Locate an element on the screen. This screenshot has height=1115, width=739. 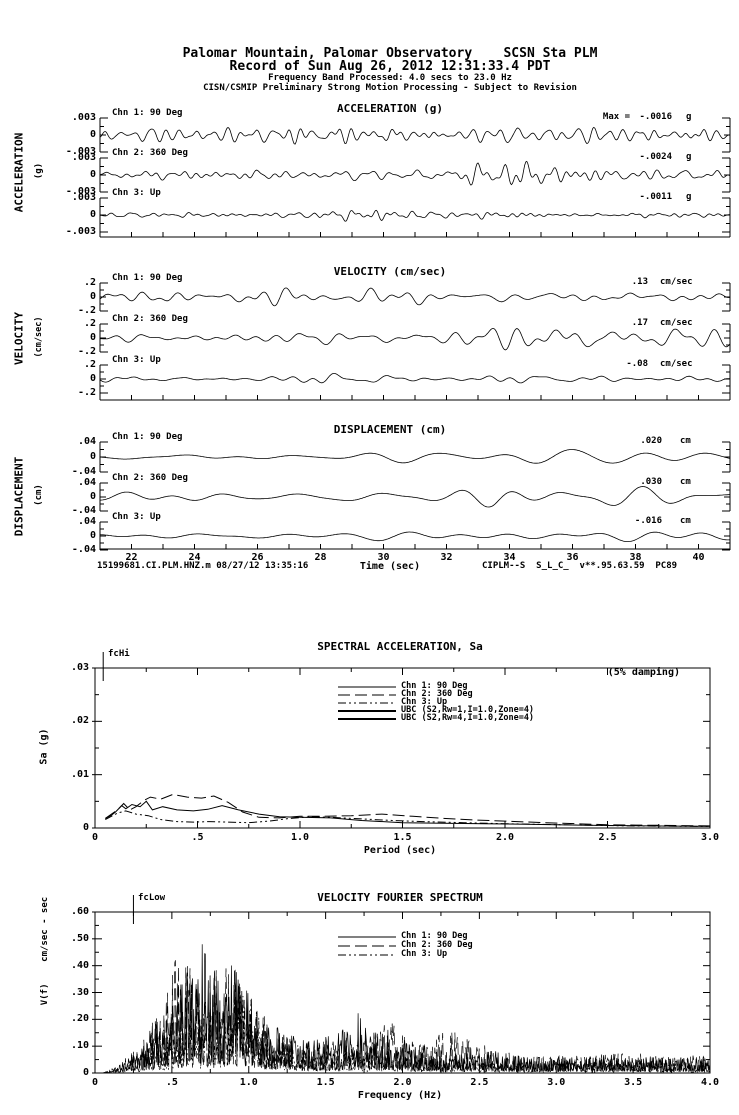
x-tick-label: 24 is located at coordinates (194, 557).